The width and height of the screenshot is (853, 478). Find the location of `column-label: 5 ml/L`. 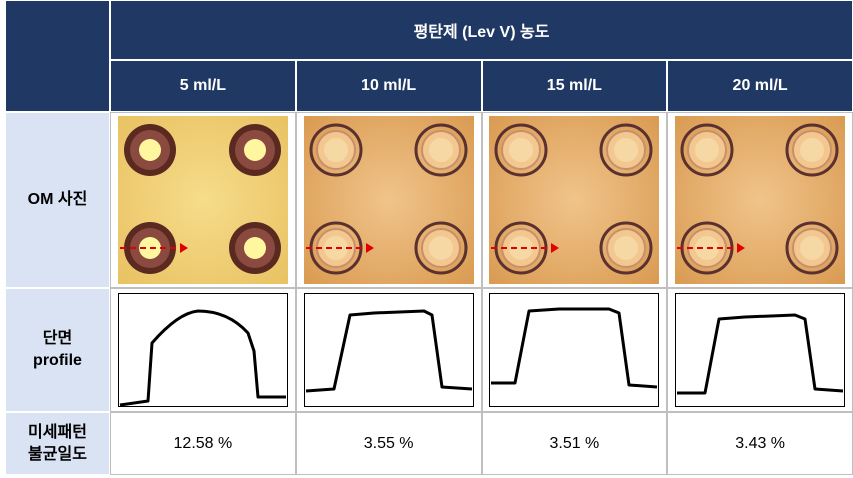

column-label: 5 ml/L is located at coordinates (202, 85).